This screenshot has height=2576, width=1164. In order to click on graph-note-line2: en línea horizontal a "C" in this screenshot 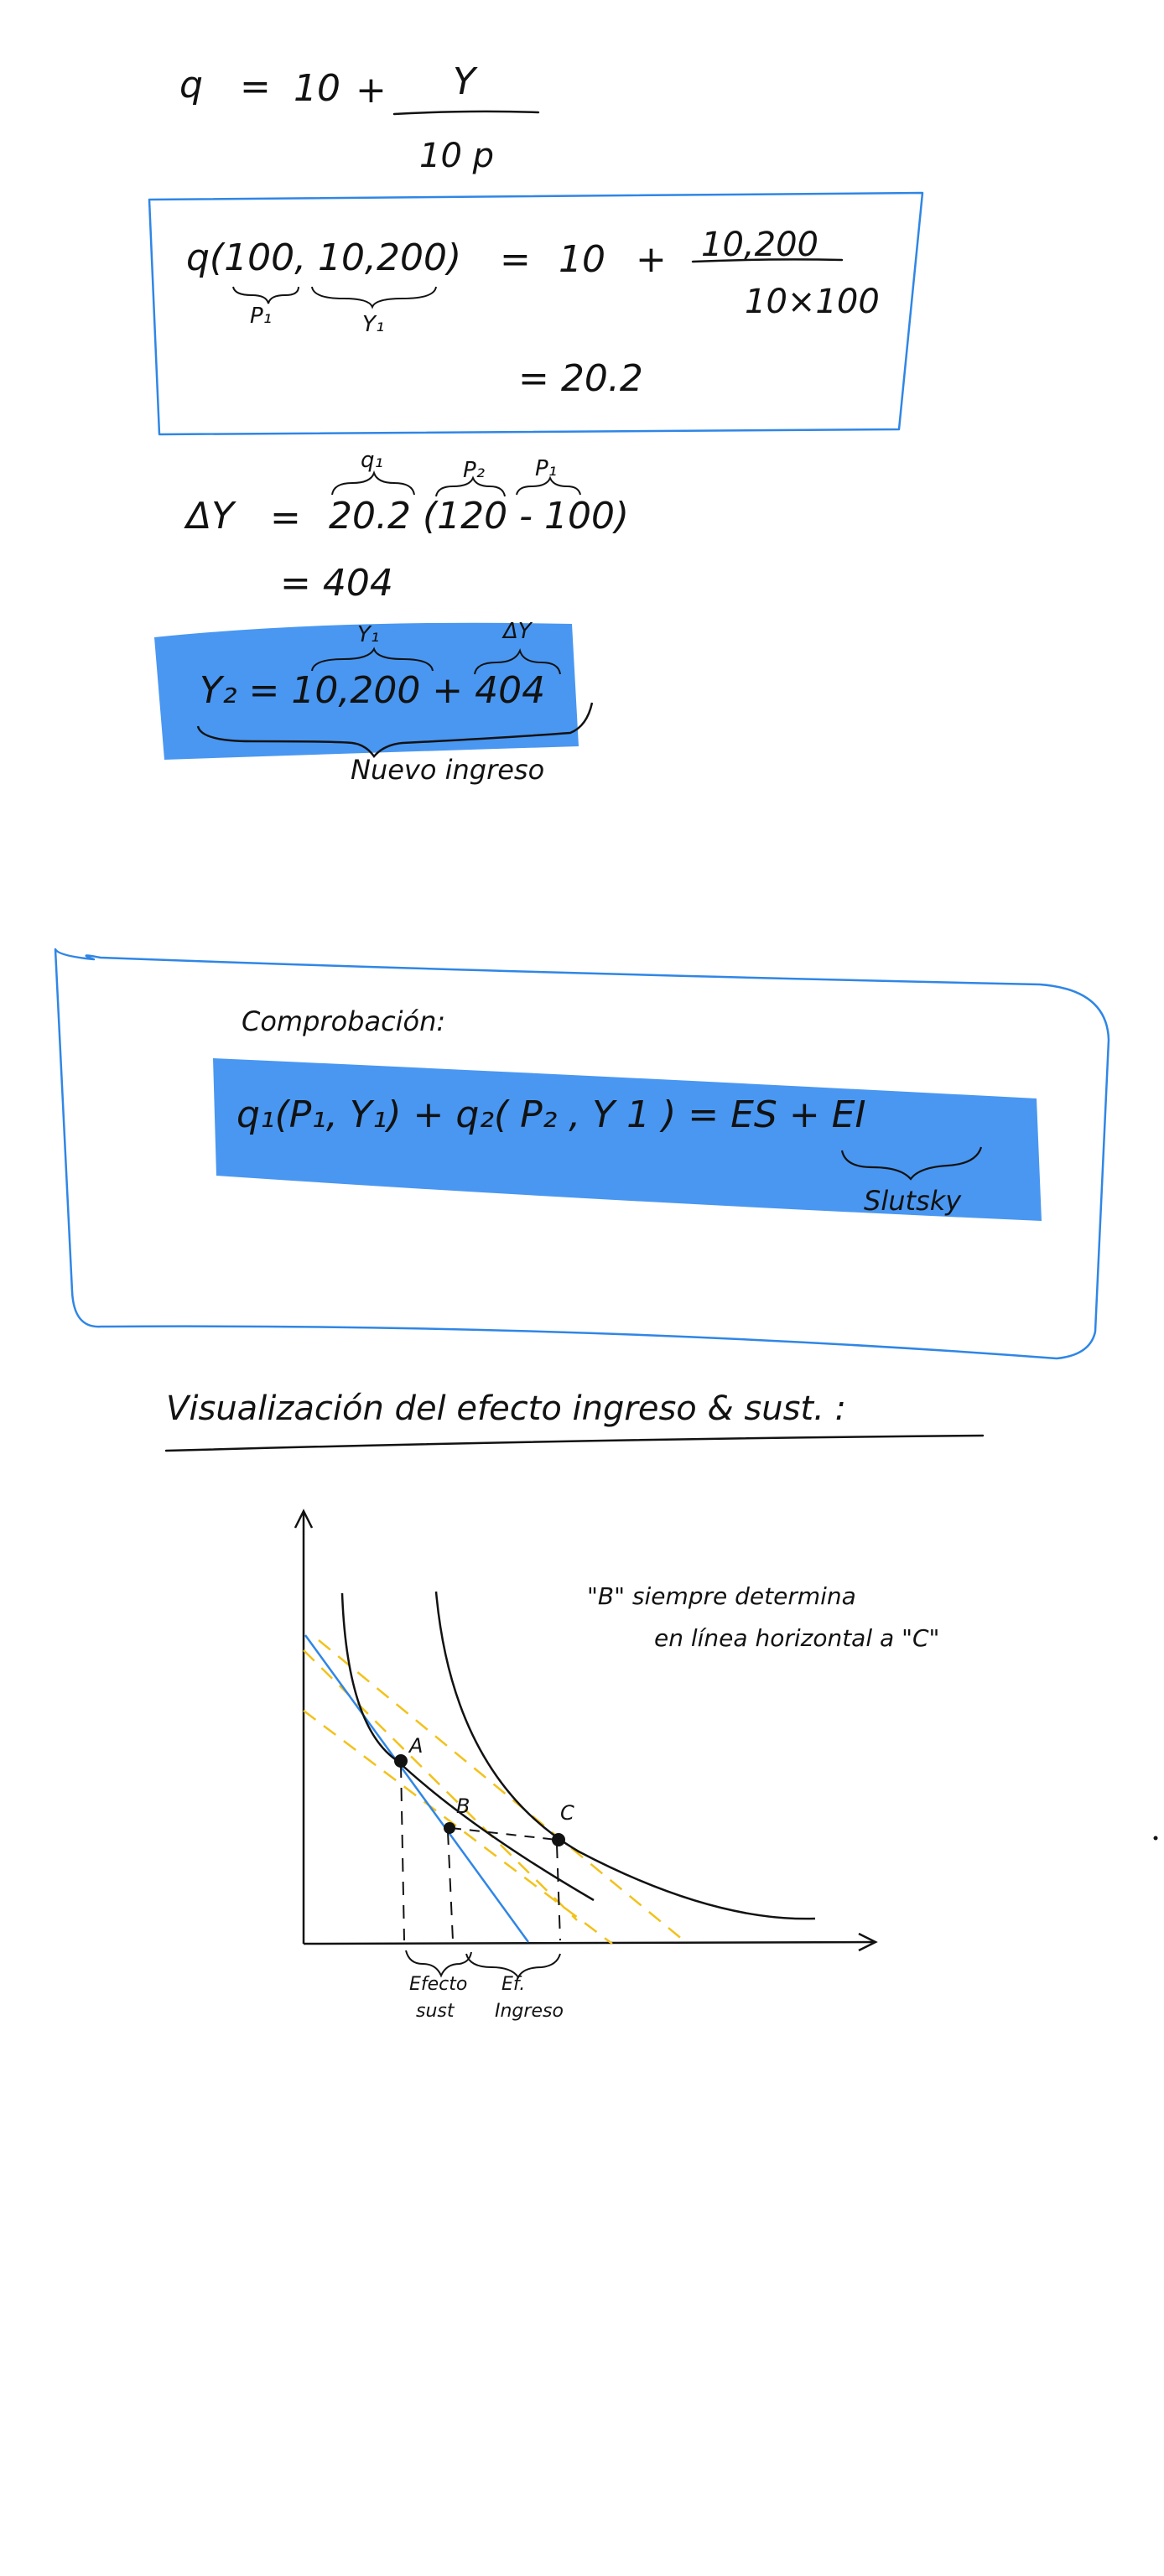, I will do `click(797, 1638)`.